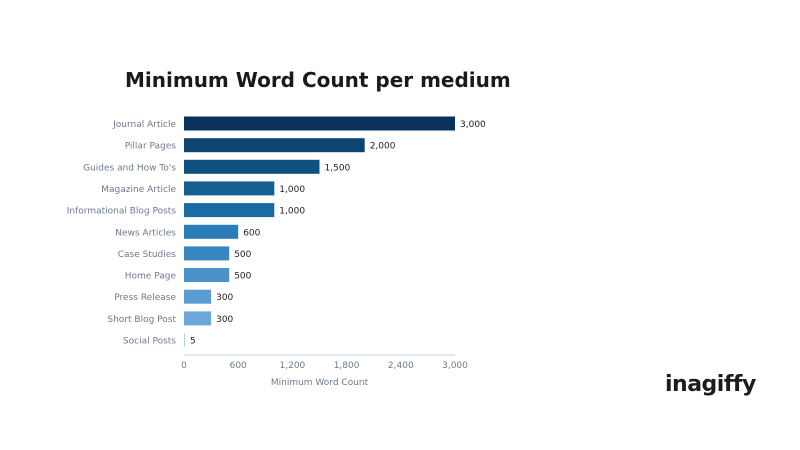 The width and height of the screenshot is (800, 450). What do you see at coordinates (251, 233) in the screenshot?
I see `value-label: 600` at bounding box center [251, 233].